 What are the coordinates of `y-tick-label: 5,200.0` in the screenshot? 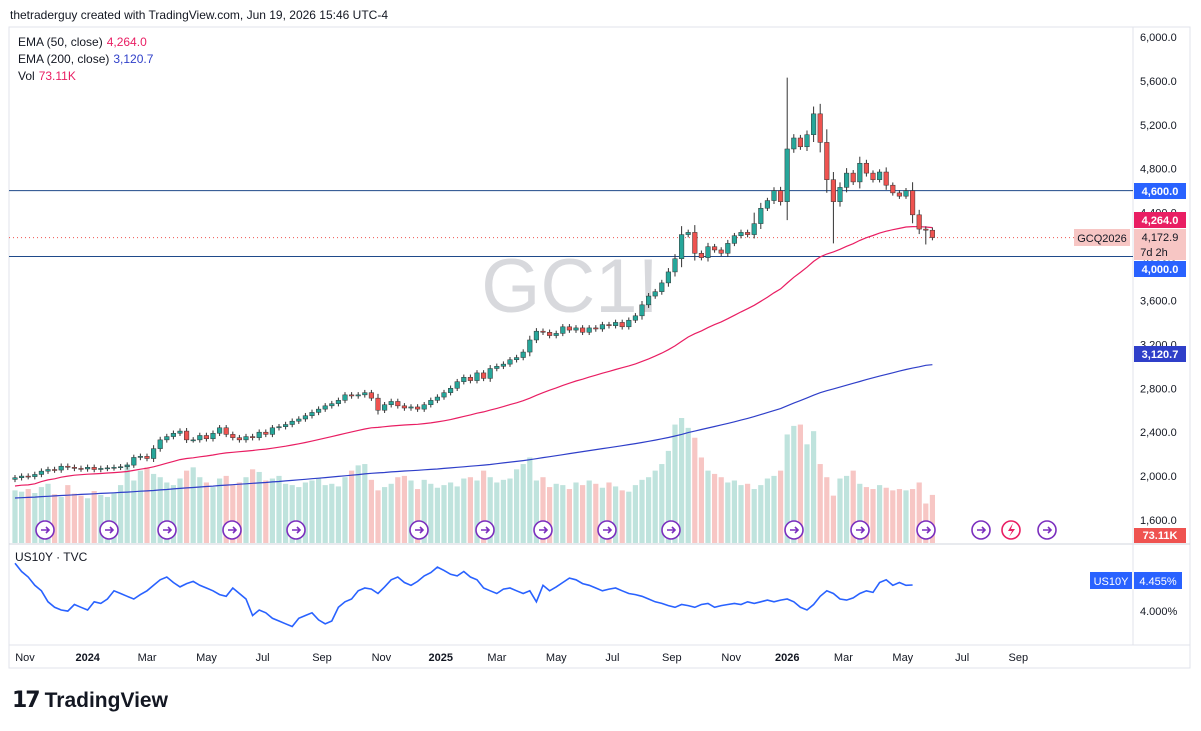 It's located at (1158, 126).